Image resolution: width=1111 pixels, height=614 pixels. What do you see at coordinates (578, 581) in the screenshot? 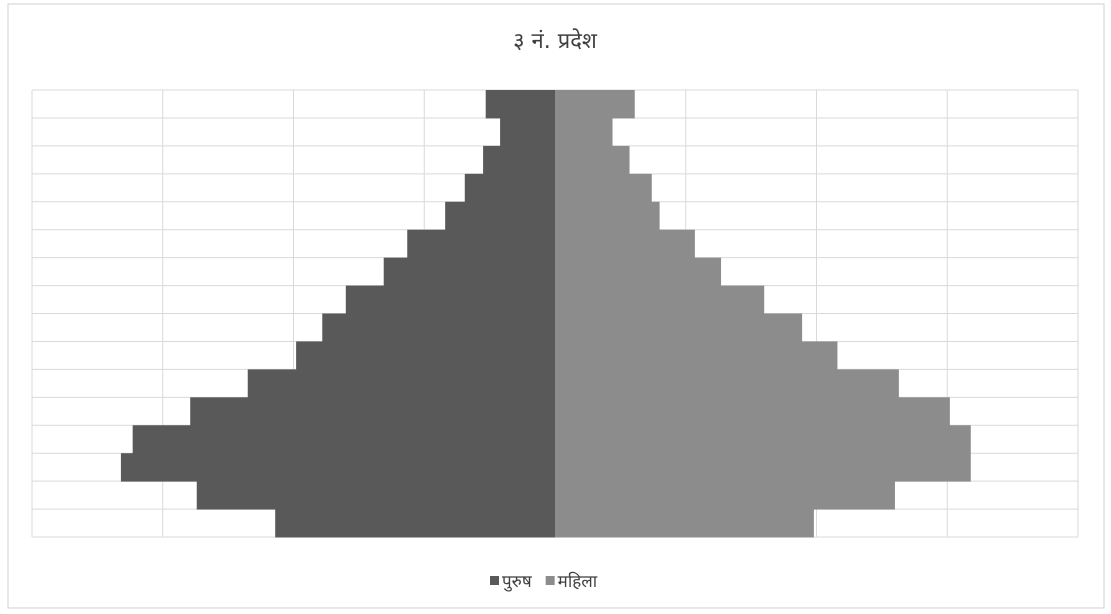
I see `legend-label: महिला` at bounding box center [578, 581].